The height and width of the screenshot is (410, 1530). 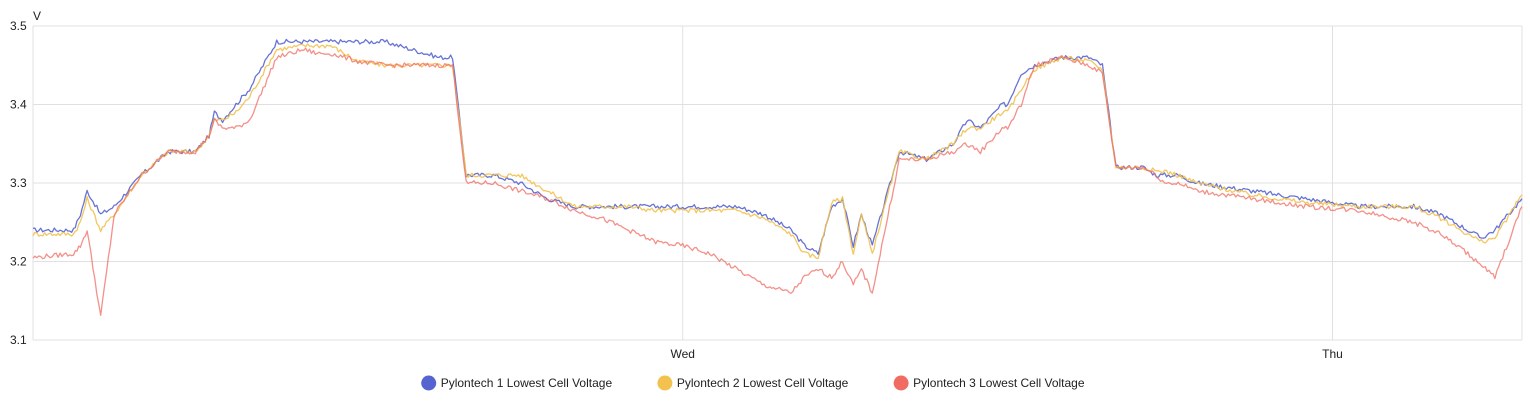 What do you see at coordinates (18, 105) in the screenshot?
I see `y-tick-label: 3.4` at bounding box center [18, 105].